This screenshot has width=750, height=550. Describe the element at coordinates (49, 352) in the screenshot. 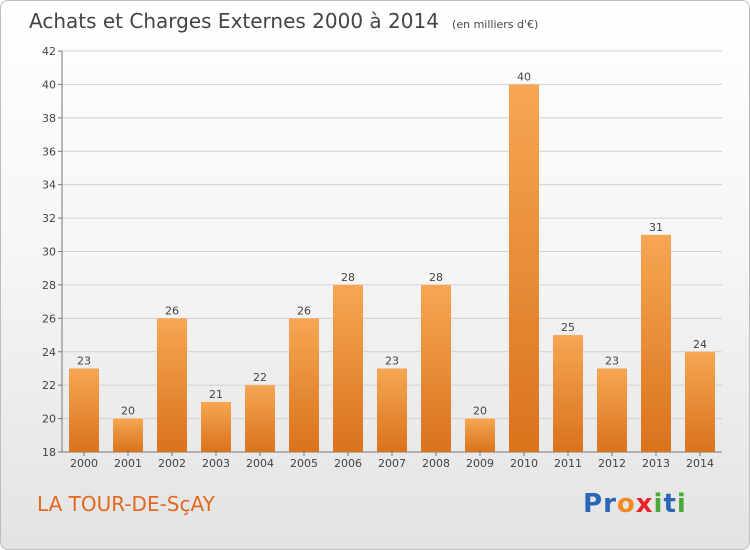

I see `y-tick-label: 24` at that location.